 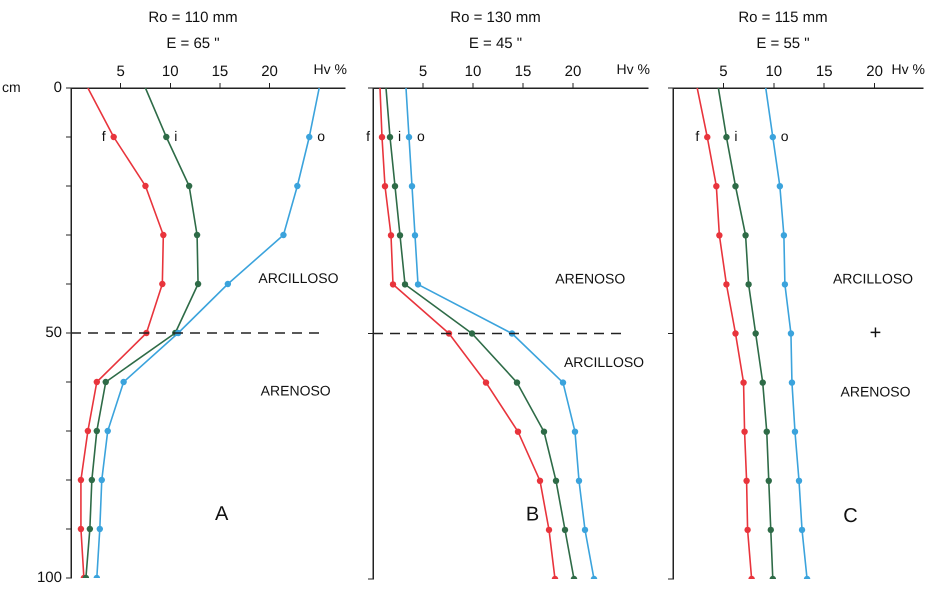 I want to click on annotation: B, so click(x=533, y=515).